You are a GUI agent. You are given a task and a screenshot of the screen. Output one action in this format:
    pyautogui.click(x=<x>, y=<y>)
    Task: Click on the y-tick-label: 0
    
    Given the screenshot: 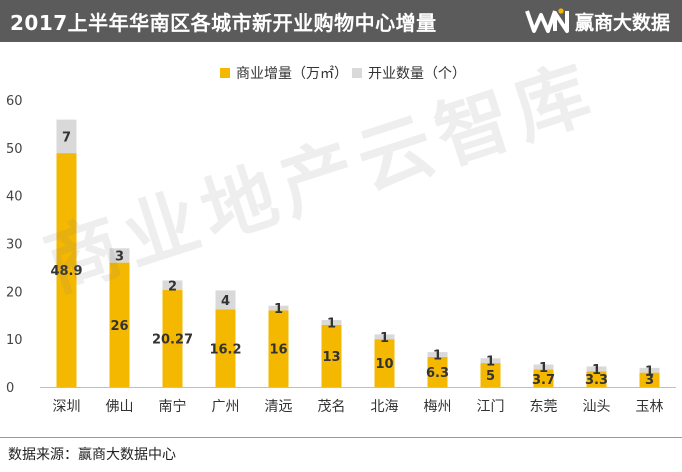 What is the action you would take?
    pyautogui.click(x=10, y=388)
    